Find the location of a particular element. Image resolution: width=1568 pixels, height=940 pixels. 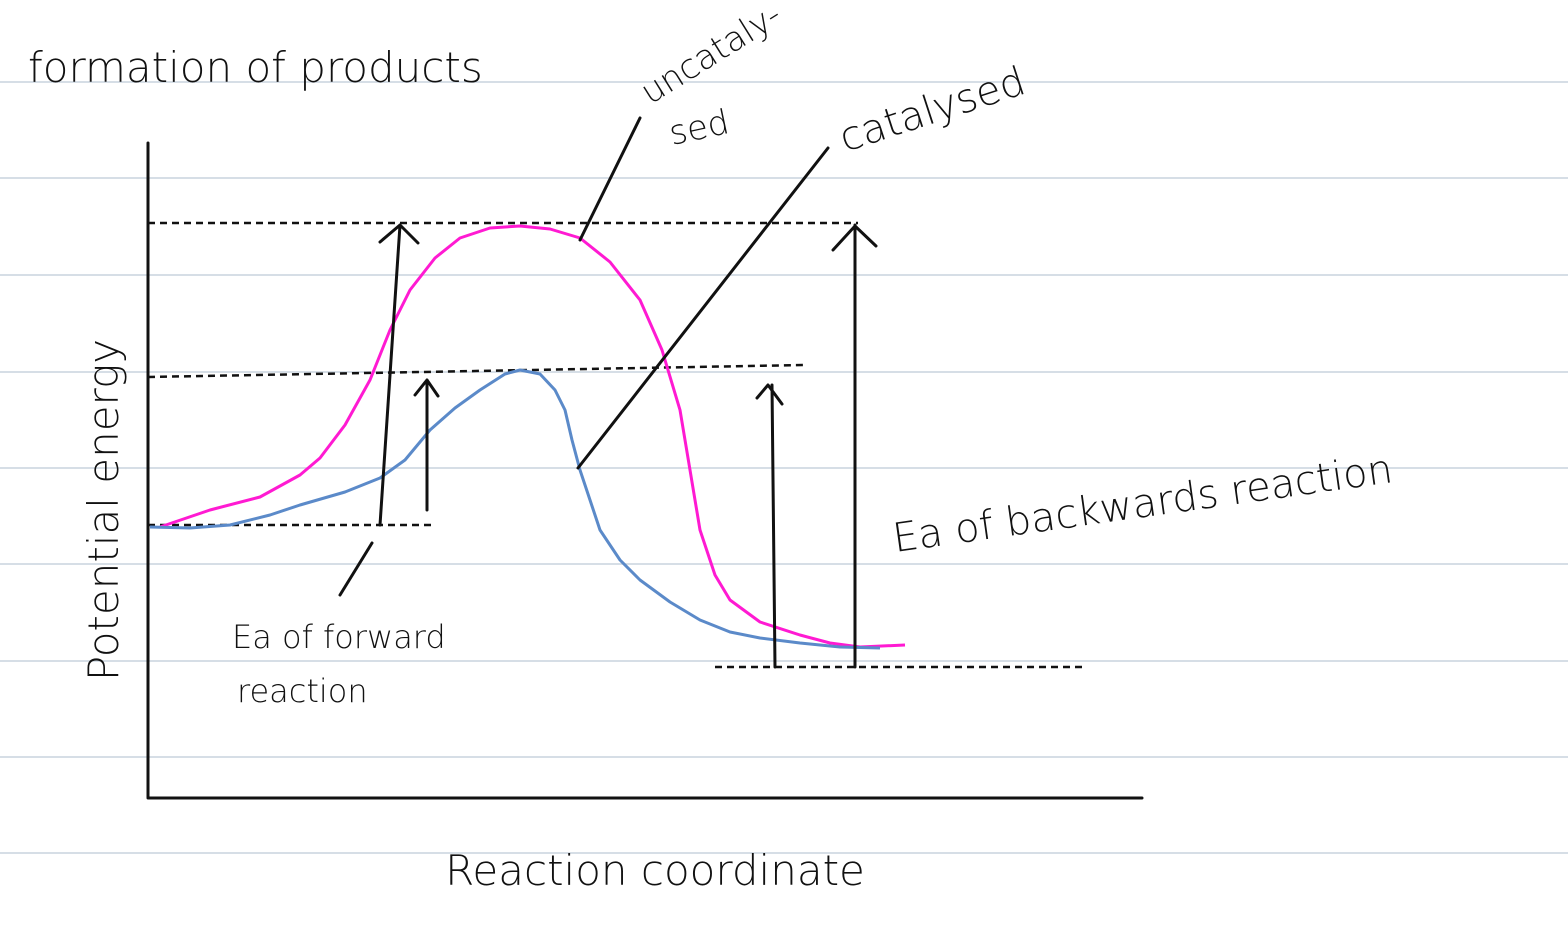

x-axis-label: Reaction coordinate is located at coordinates (655, 870).